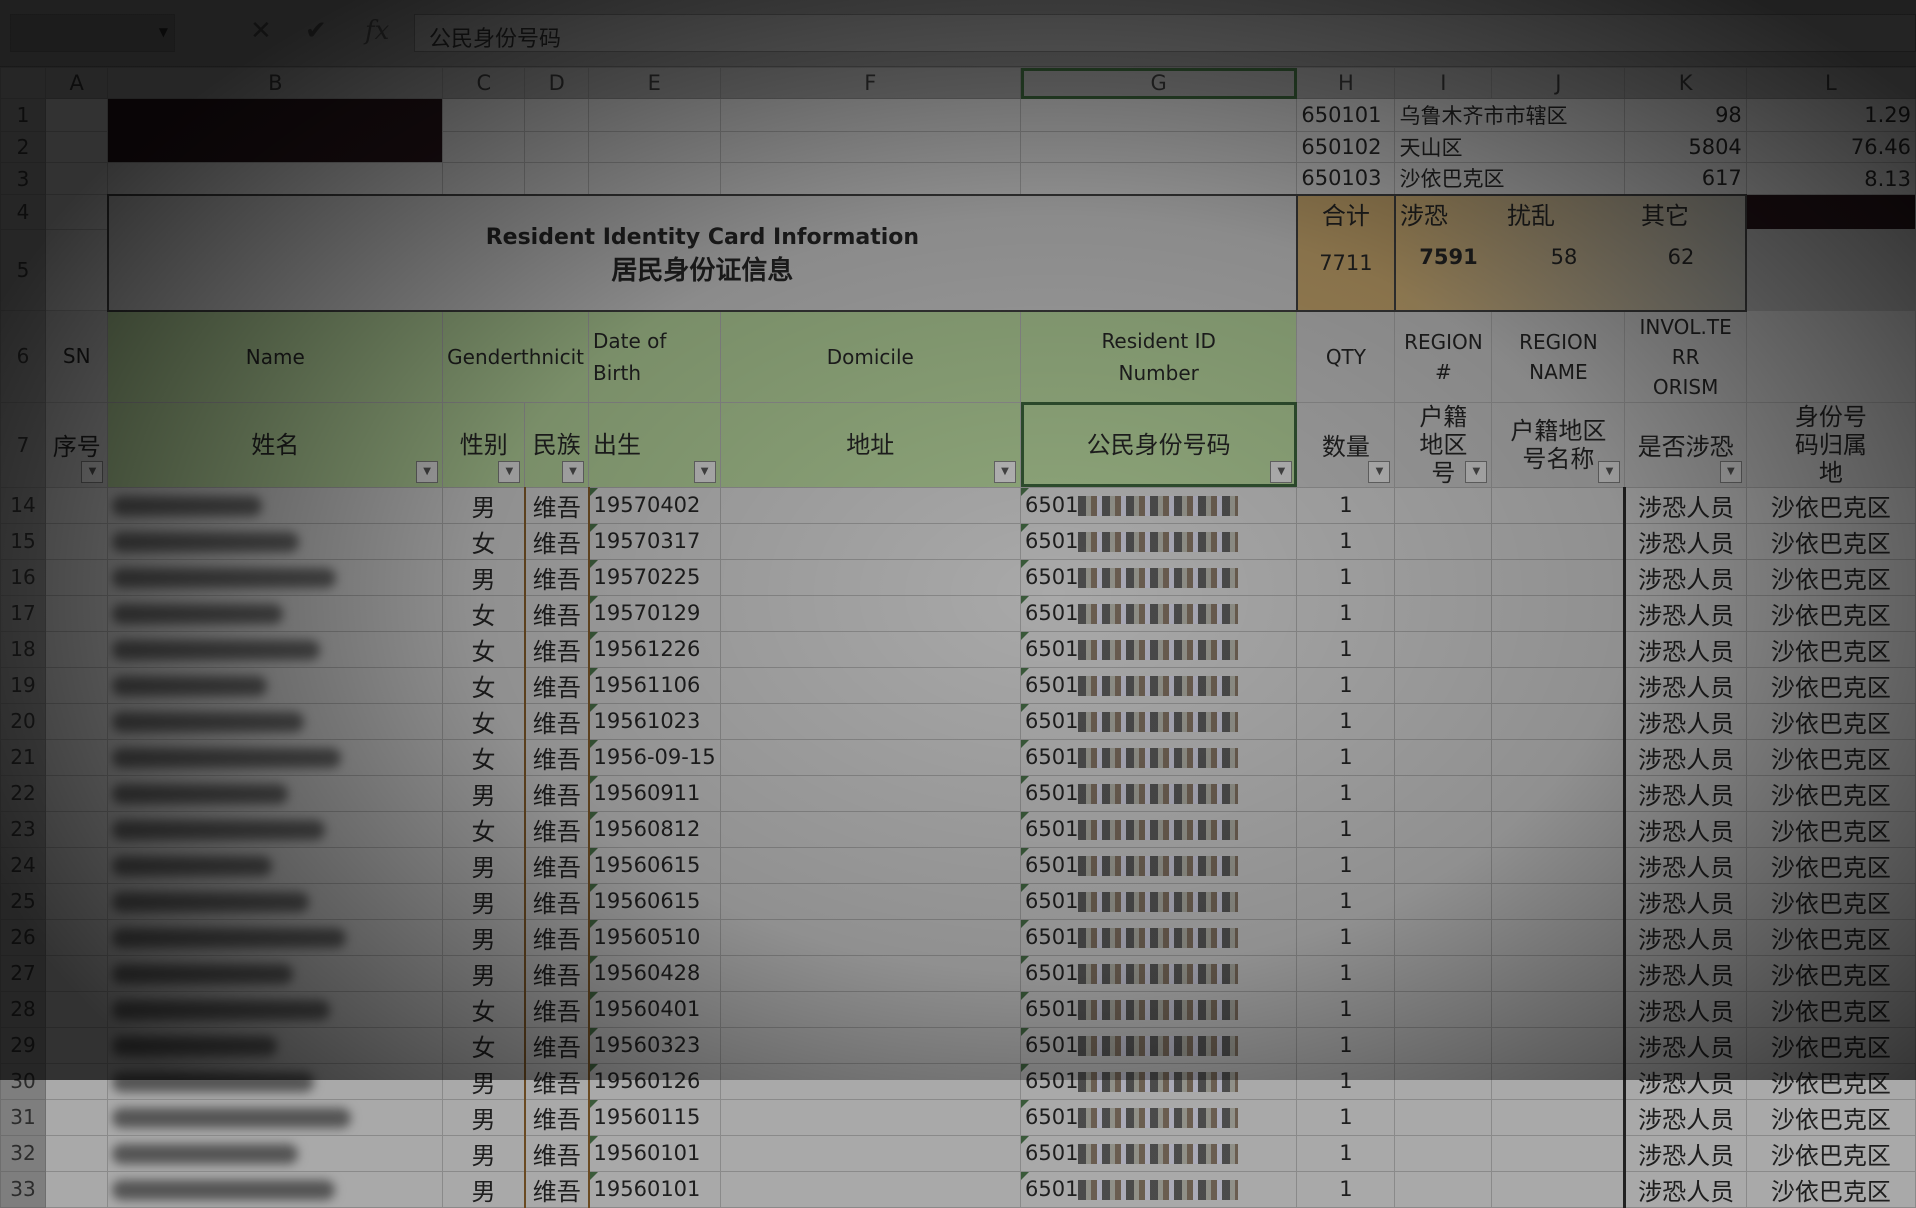 Image resolution: width=1916 pixels, height=1208 pixels. I want to click on row-header: 7, so click(23, 444).